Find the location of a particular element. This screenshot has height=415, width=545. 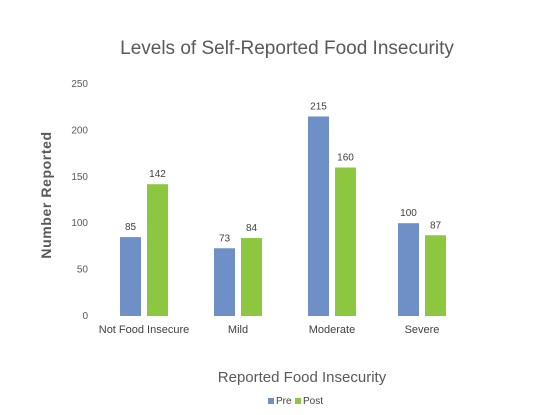

x-category-label: Not Food Insecure is located at coordinates (144, 330).